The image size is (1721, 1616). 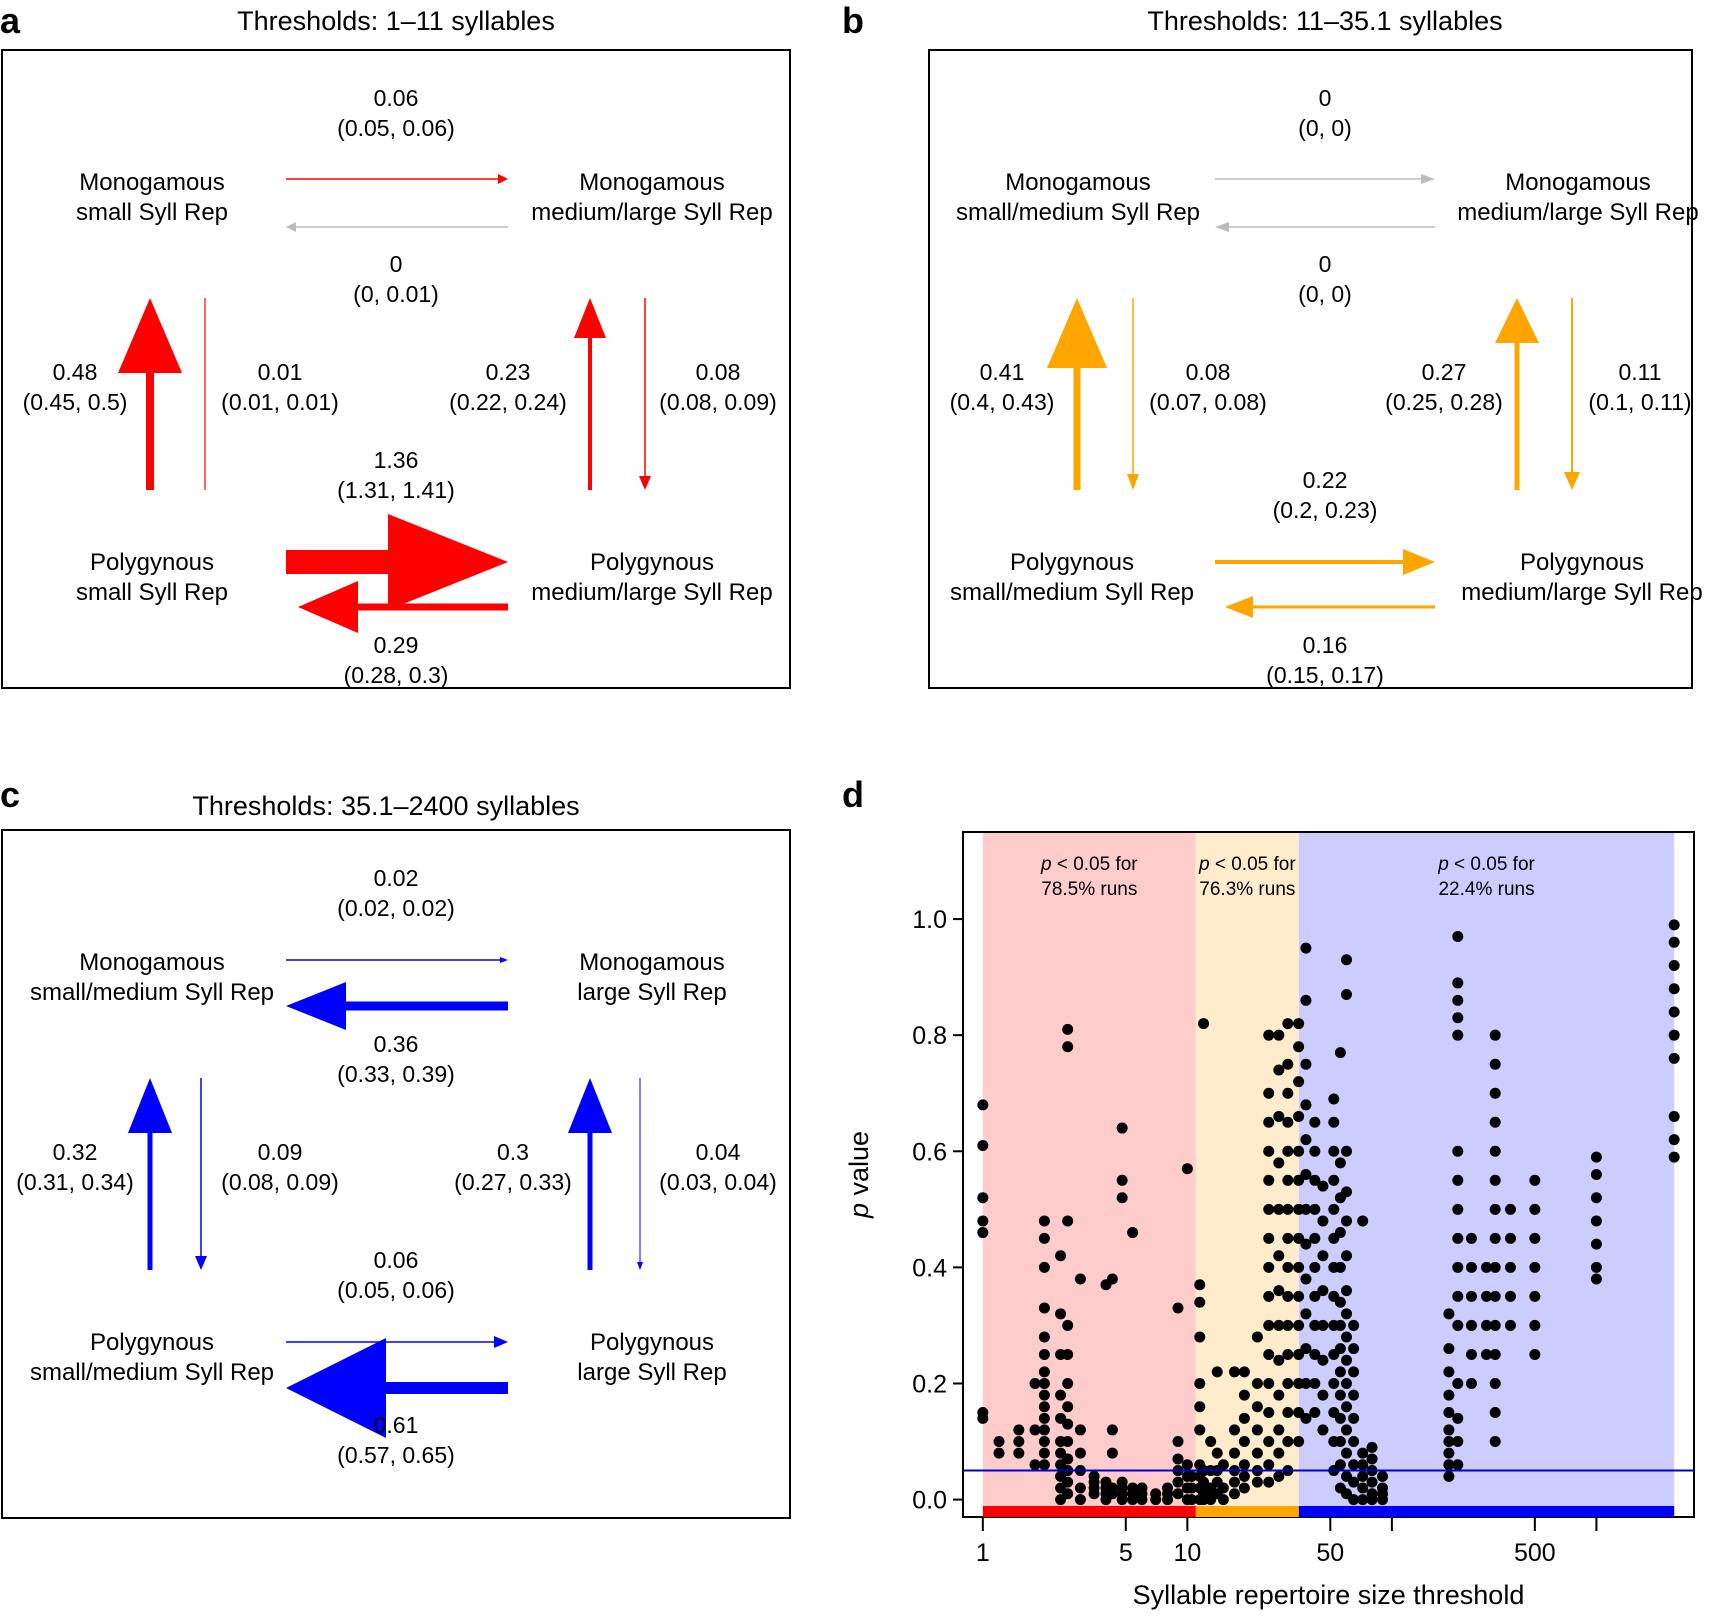 What do you see at coordinates (652, 1342) in the screenshot?
I see `panel-c-node-br-line1: Polygynous` at bounding box center [652, 1342].